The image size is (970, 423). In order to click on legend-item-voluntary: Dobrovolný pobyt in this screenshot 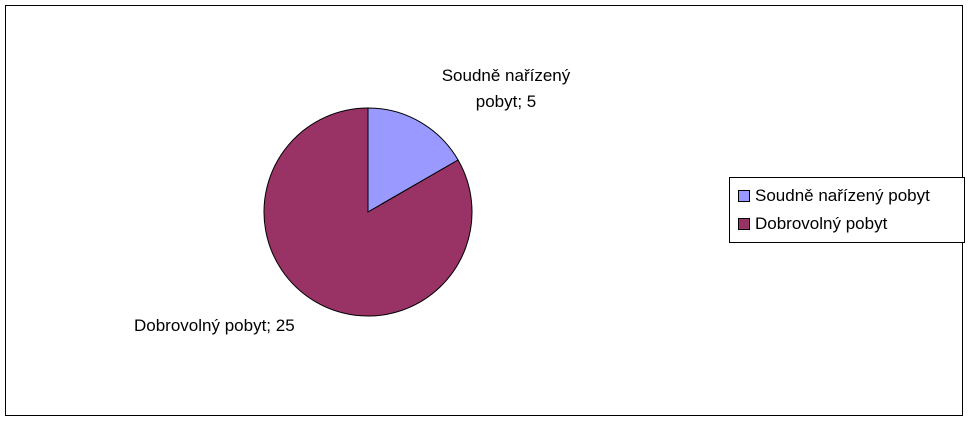, I will do `click(851, 224)`.